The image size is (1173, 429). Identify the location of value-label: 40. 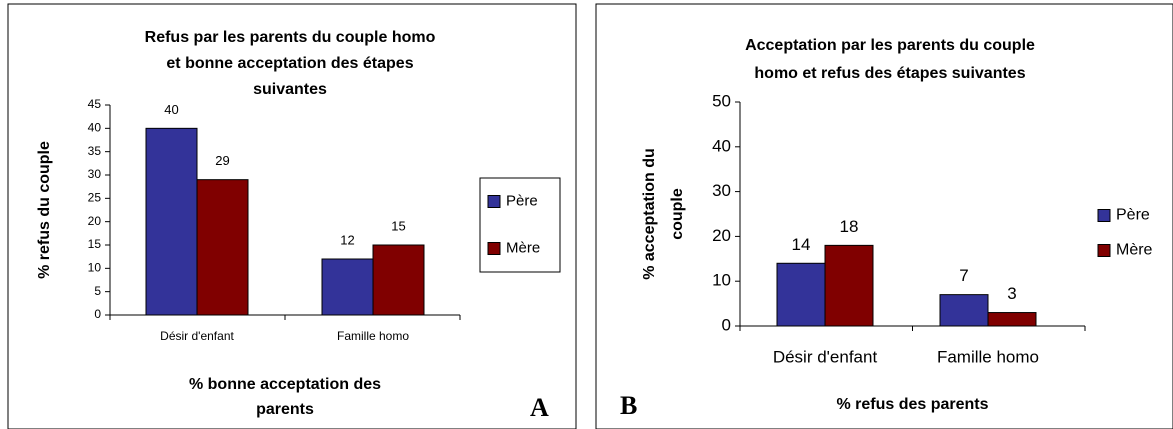
(171, 109).